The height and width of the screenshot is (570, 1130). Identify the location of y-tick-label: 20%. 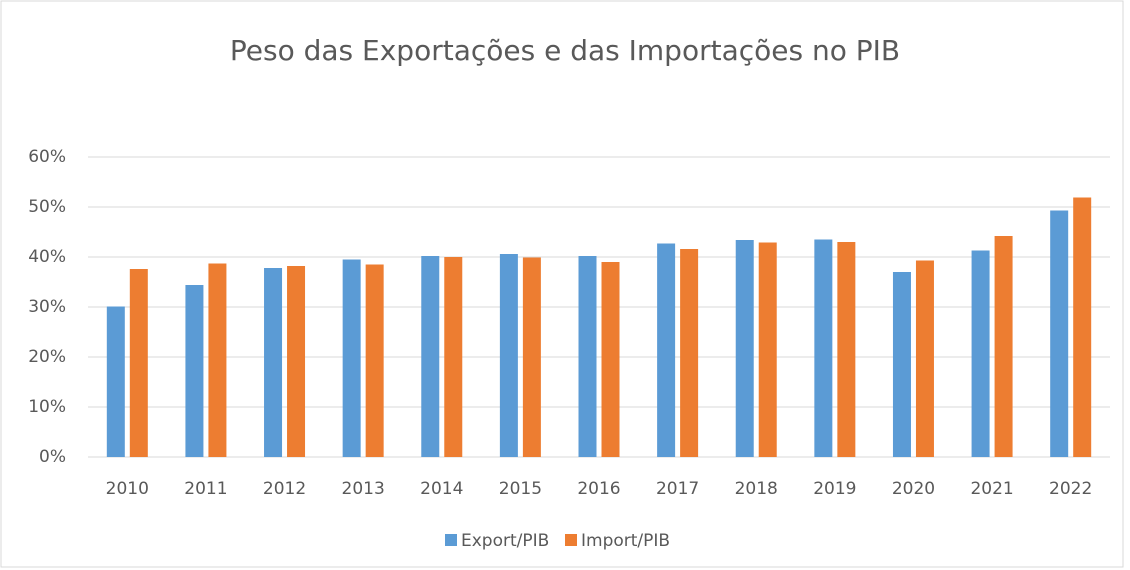
(47, 357).